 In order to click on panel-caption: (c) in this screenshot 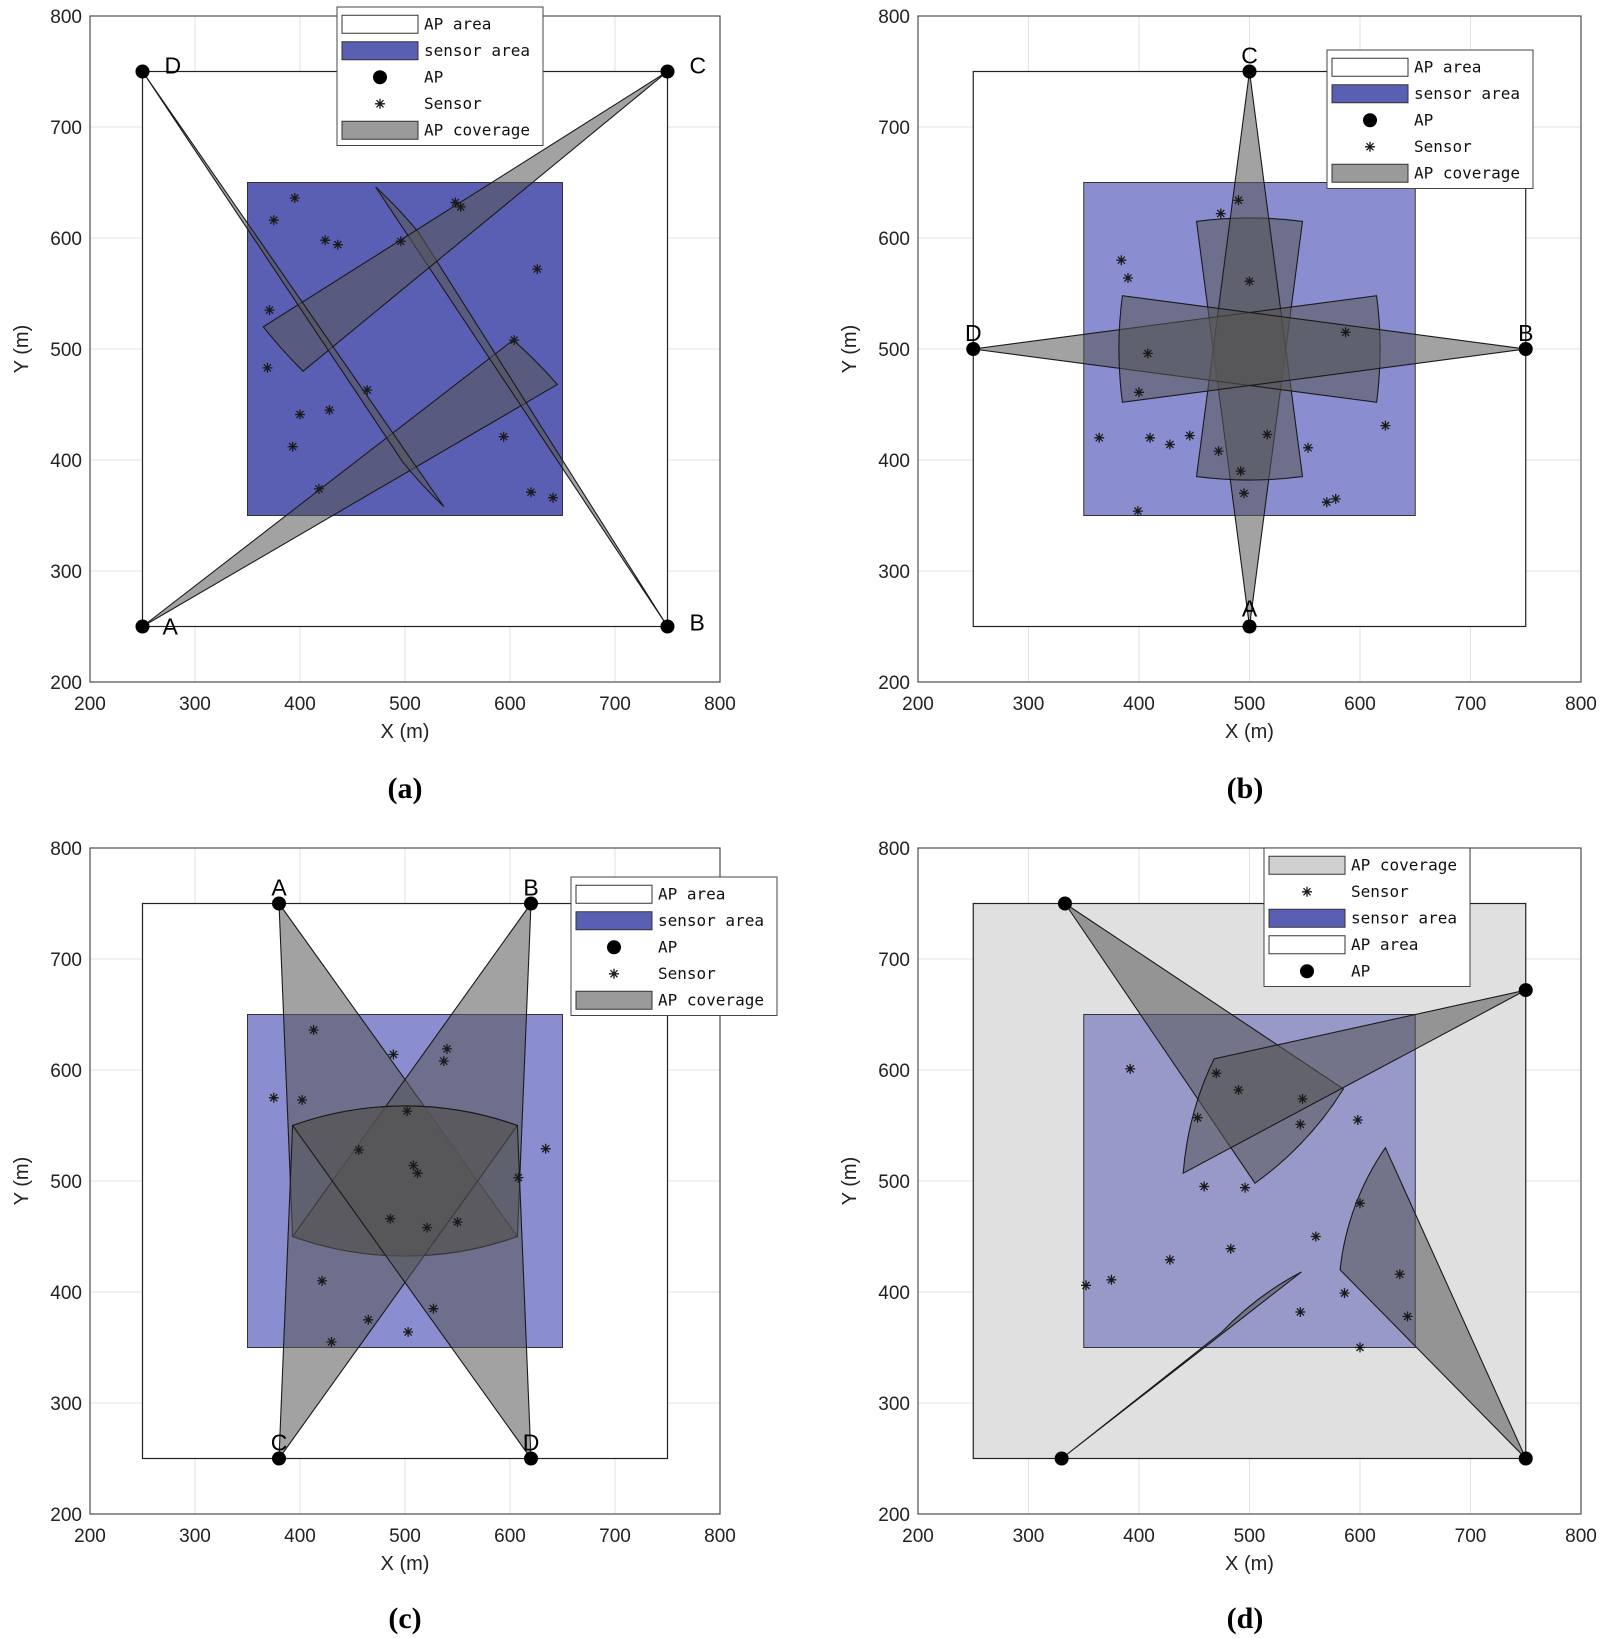, I will do `click(404, 1618)`.